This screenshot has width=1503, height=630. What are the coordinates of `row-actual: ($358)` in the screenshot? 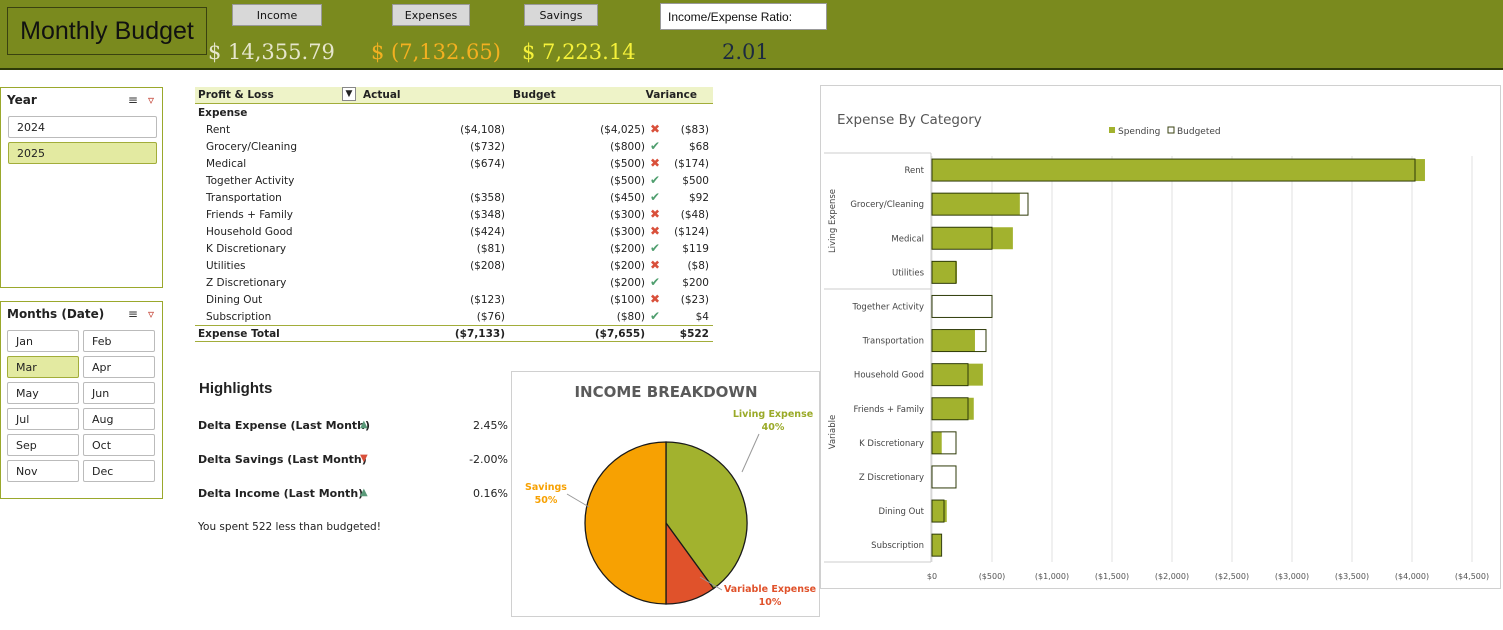 It's located at (487, 198).